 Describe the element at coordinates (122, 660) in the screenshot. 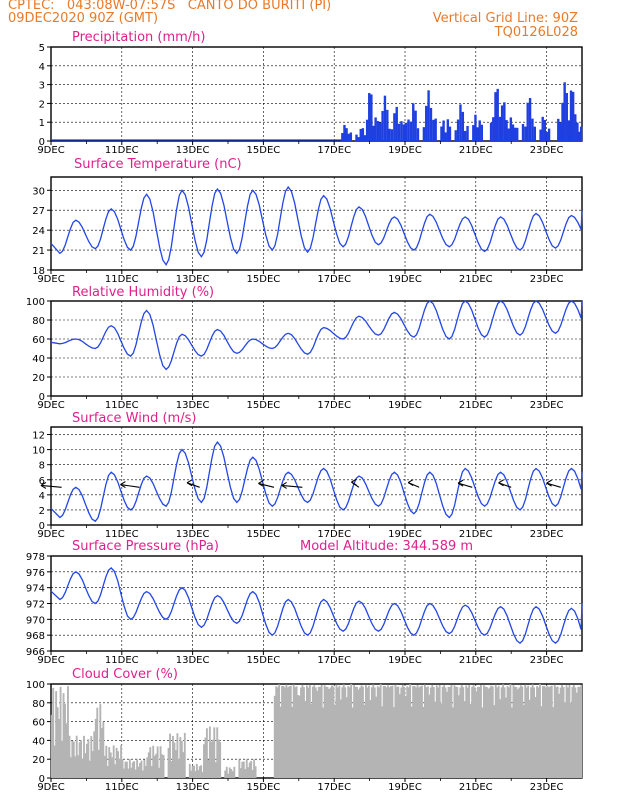

I see `pressure-xtick-label: 11DEC` at that location.